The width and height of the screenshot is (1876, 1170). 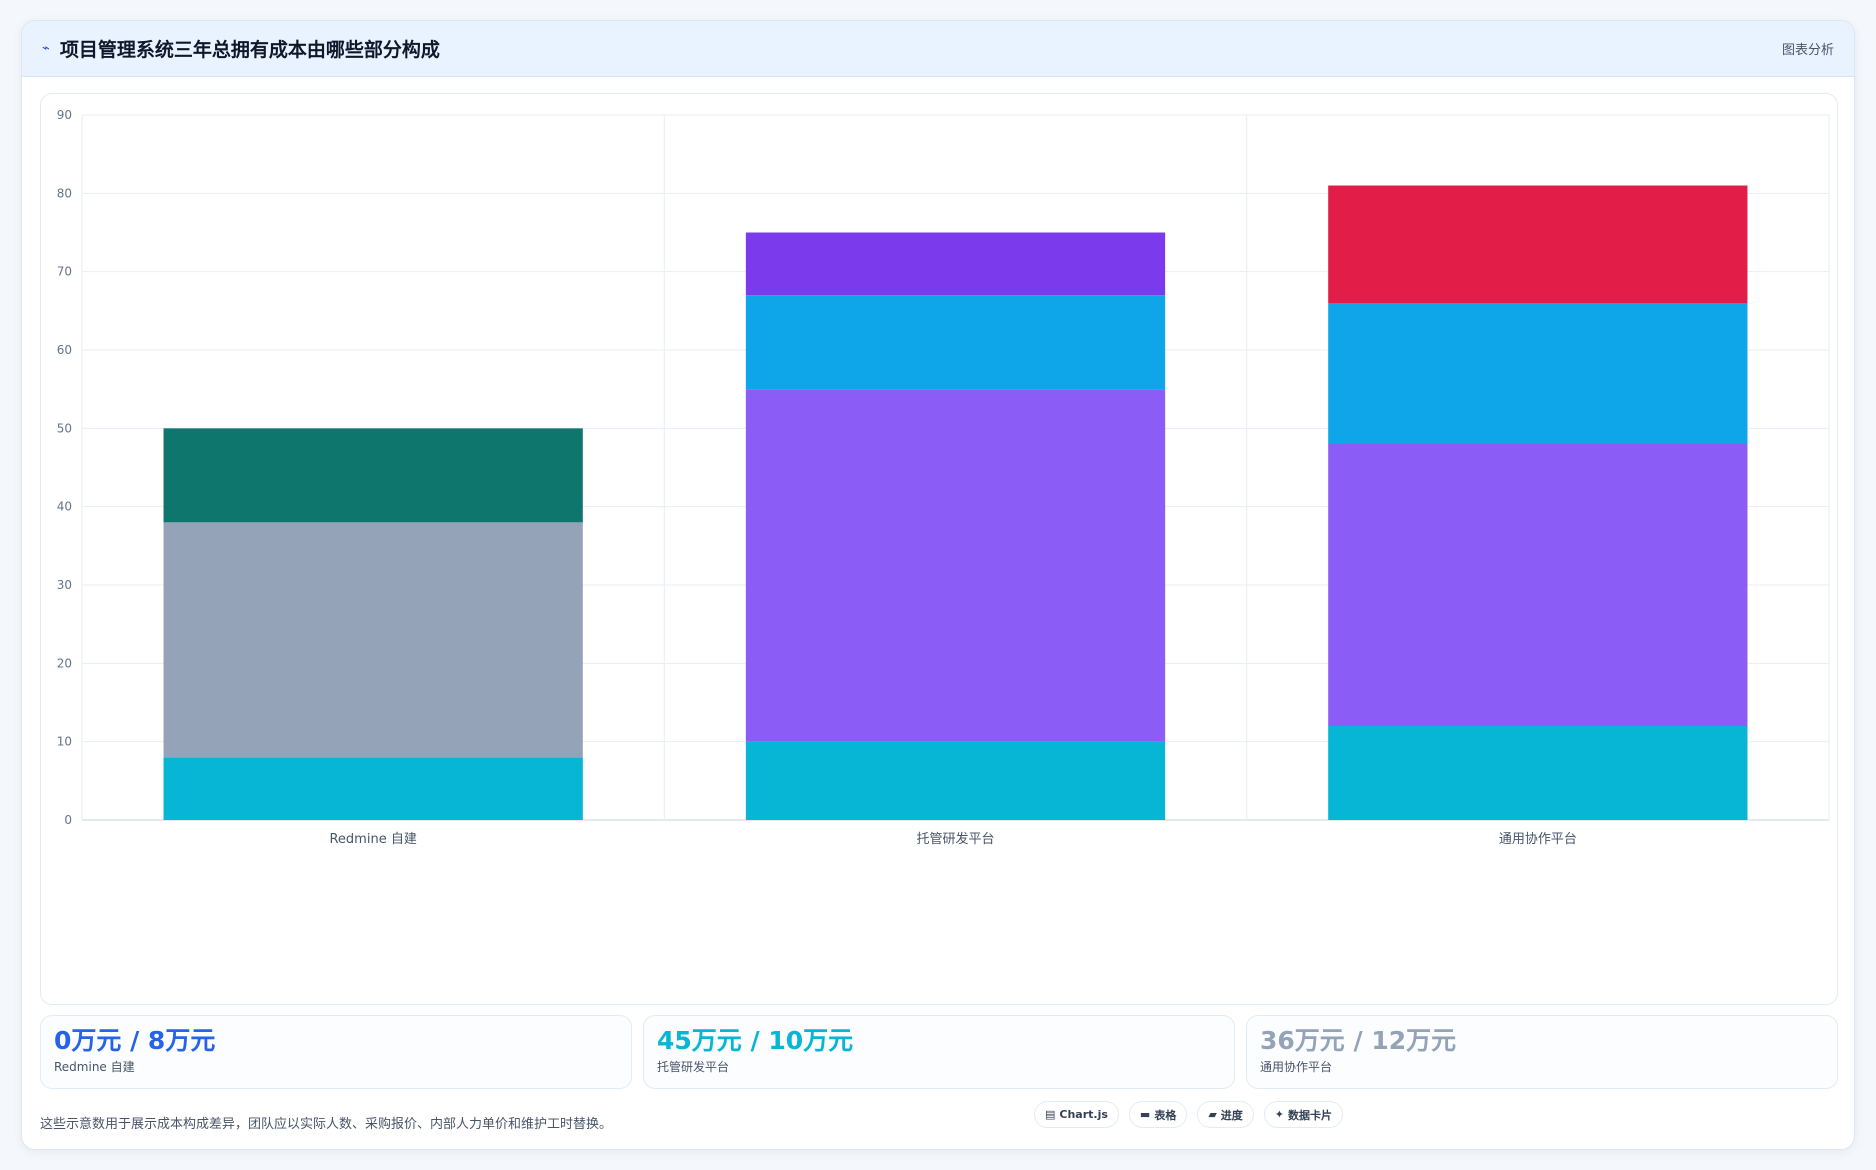 I want to click on y-tick-label: 0, so click(x=68, y=820).